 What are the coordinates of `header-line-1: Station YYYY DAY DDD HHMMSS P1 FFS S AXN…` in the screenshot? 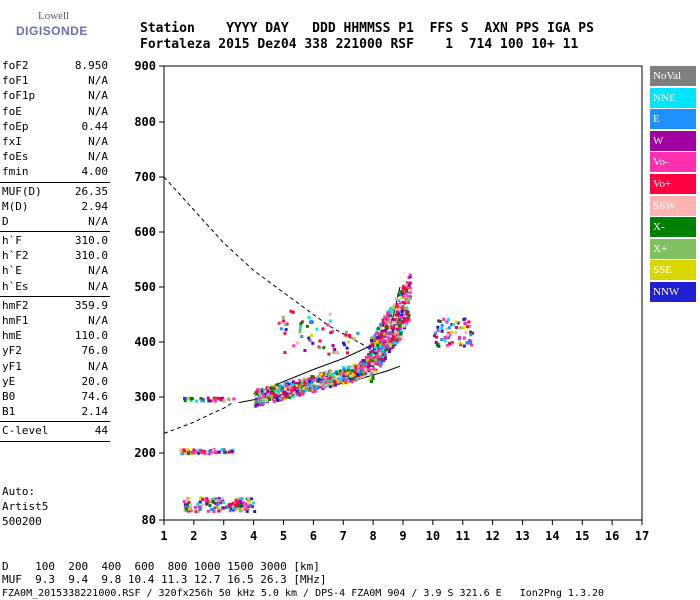 It's located at (367, 28).